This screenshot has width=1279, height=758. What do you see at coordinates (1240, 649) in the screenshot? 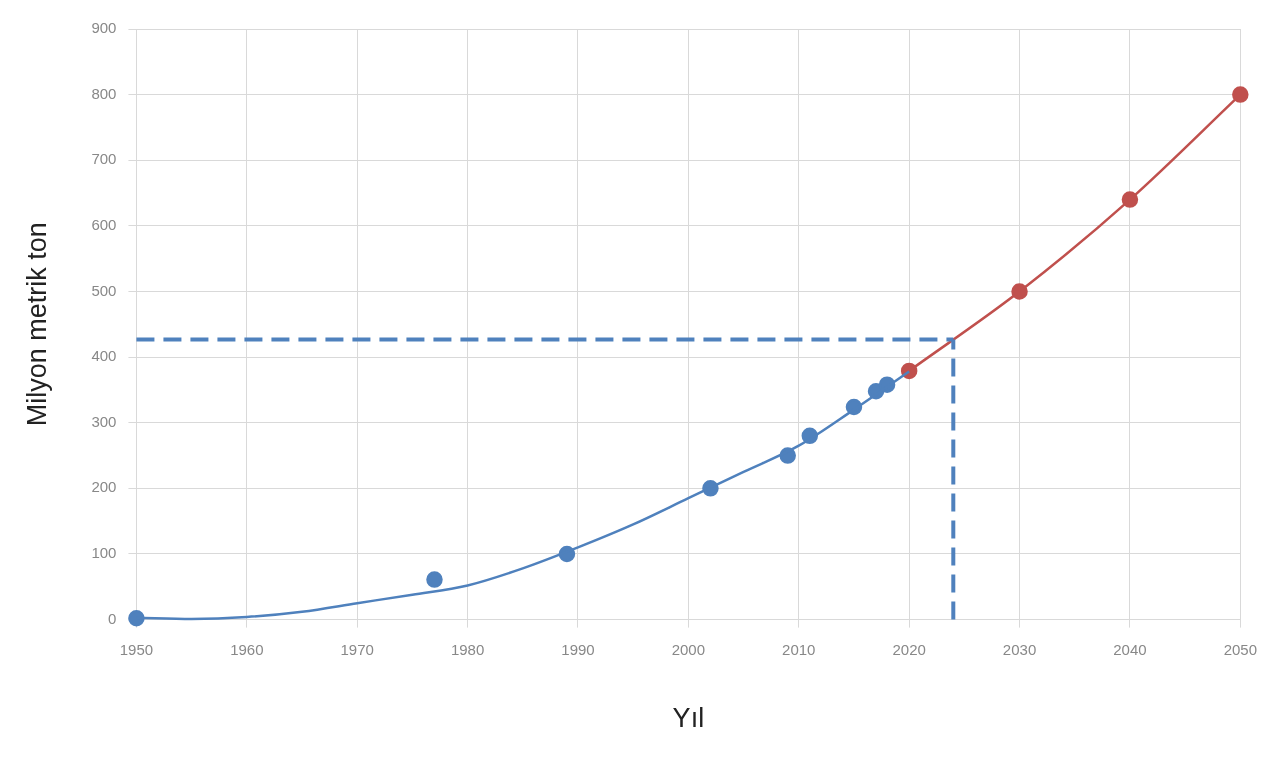
I see `x-tick-label: 2050` at bounding box center [1240, 649].